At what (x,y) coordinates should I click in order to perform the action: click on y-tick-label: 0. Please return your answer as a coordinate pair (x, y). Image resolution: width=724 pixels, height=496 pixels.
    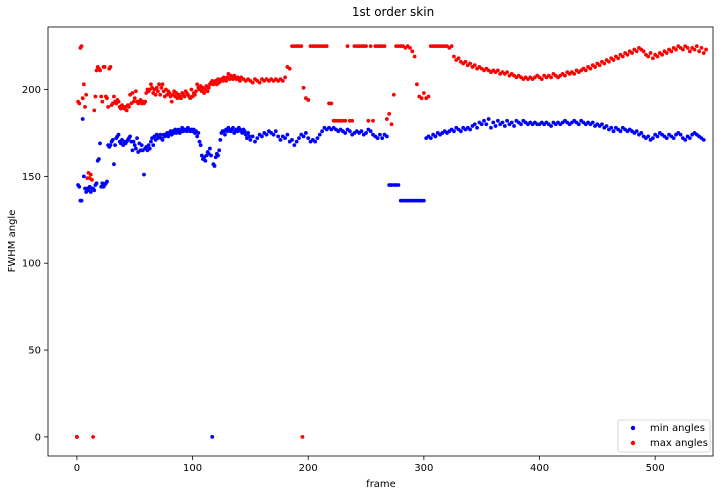
    Looking at the image, I should click on (38, 437).